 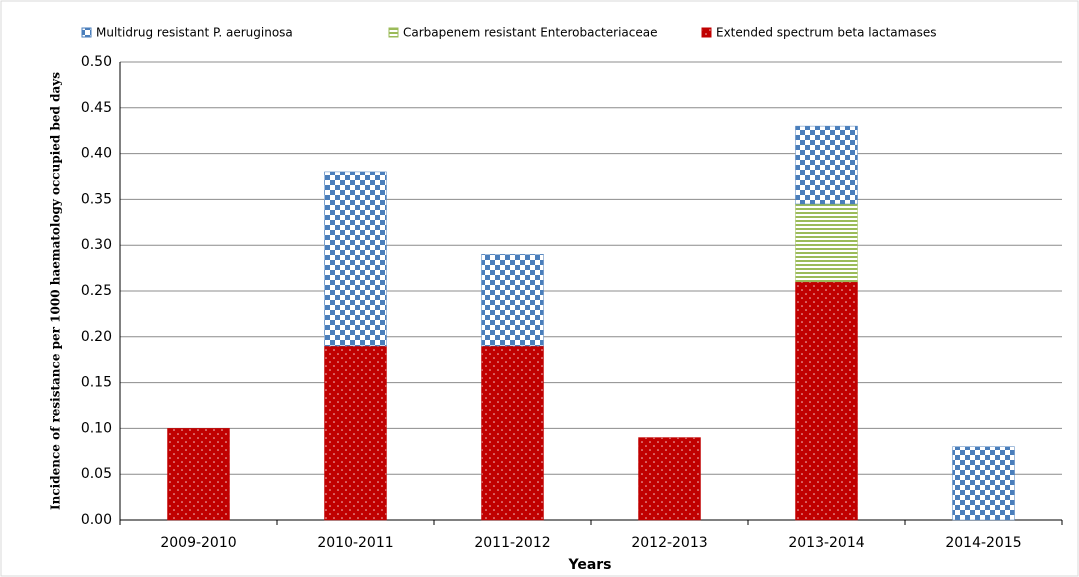 What do you see at coordinates (96, 154) in the screenshot?
I see `y-tick-label: 0.40` at bounding box center [96, 154].